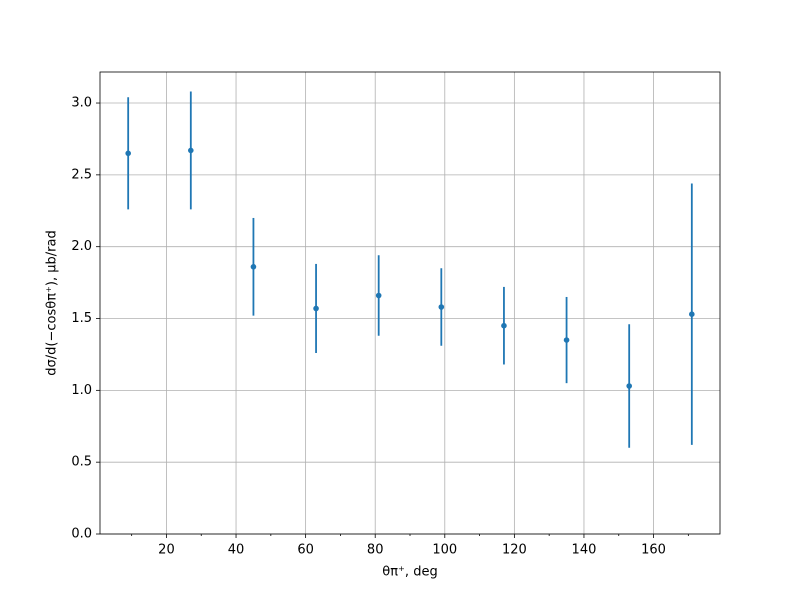  Describe the element at coordinates (409, 572) in the screenshot. I see `x-axis-label: θπ⁺, deg` at that location.